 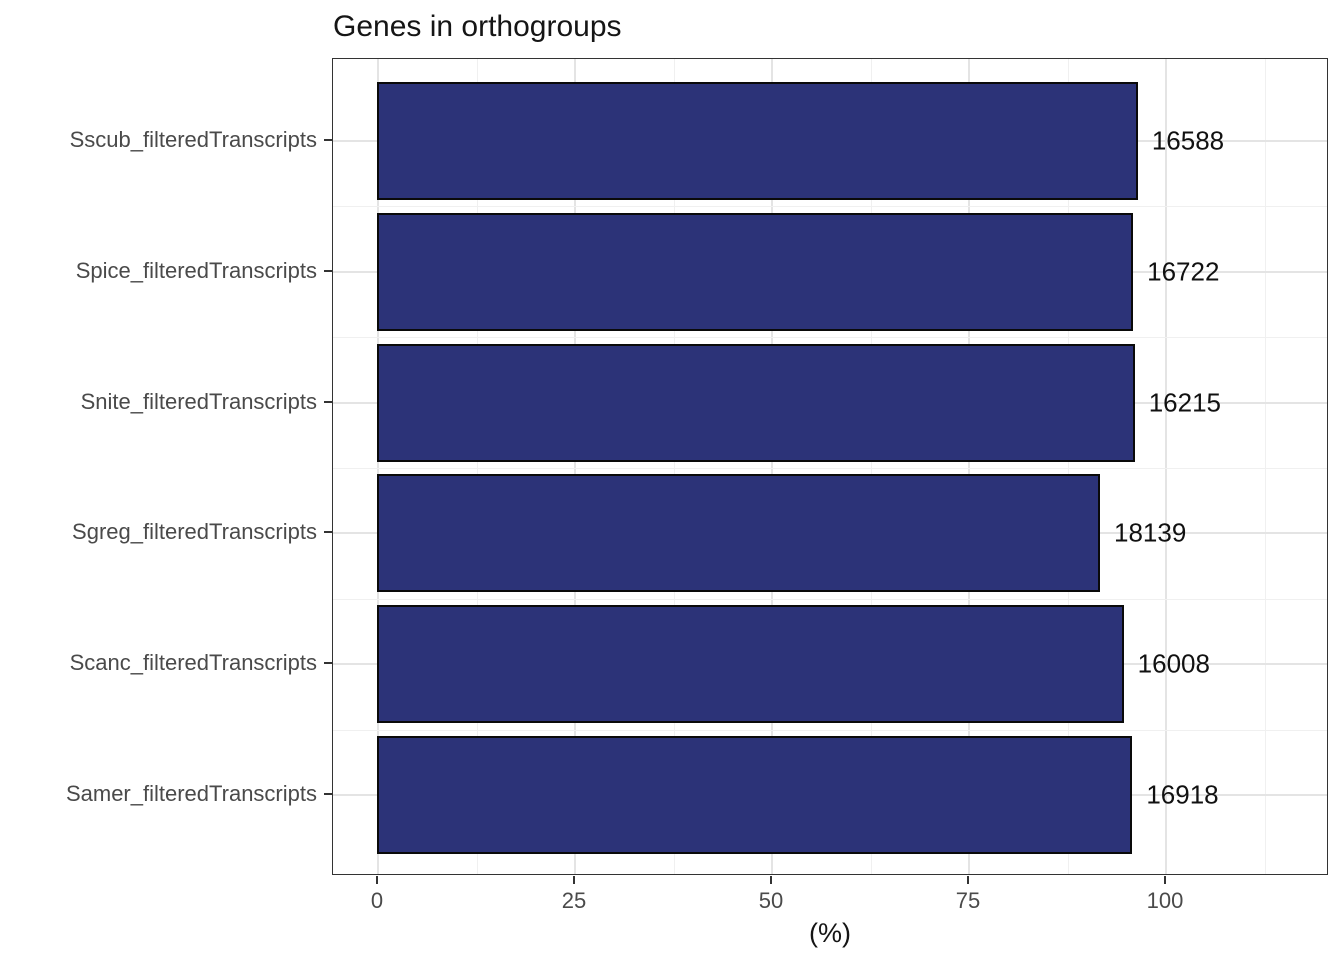 I want to click on bar-value-label: 16588, so click(x=1188, y=140).